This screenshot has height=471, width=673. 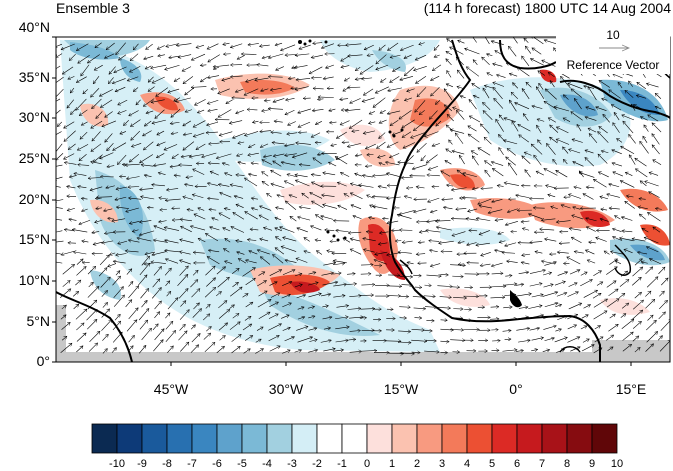 I want to click on colorbar-tick-label: -8, so click(x=167, y=464).